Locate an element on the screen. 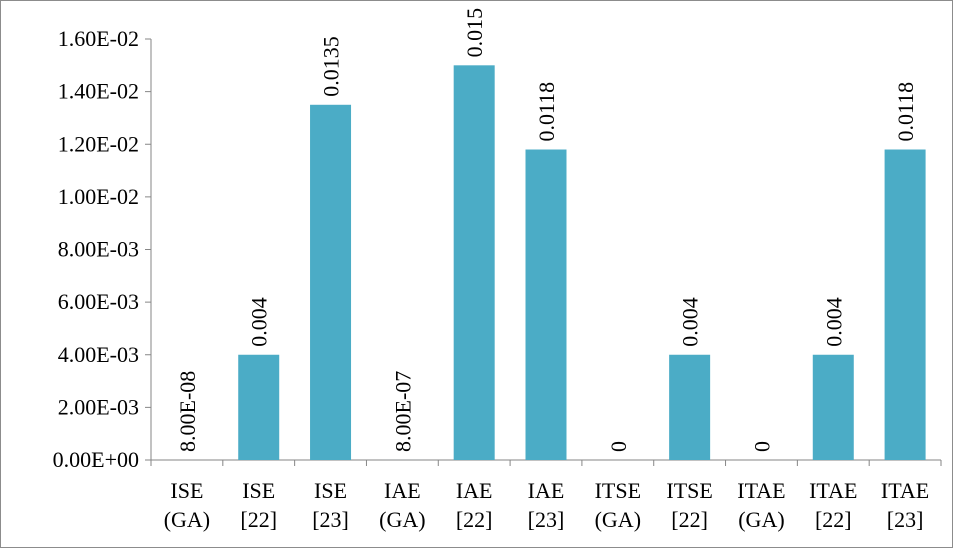 The height and width of the screenshot is (548, 953). y-tick-label: 1.20E-02 is located at coordinates (98, 143).